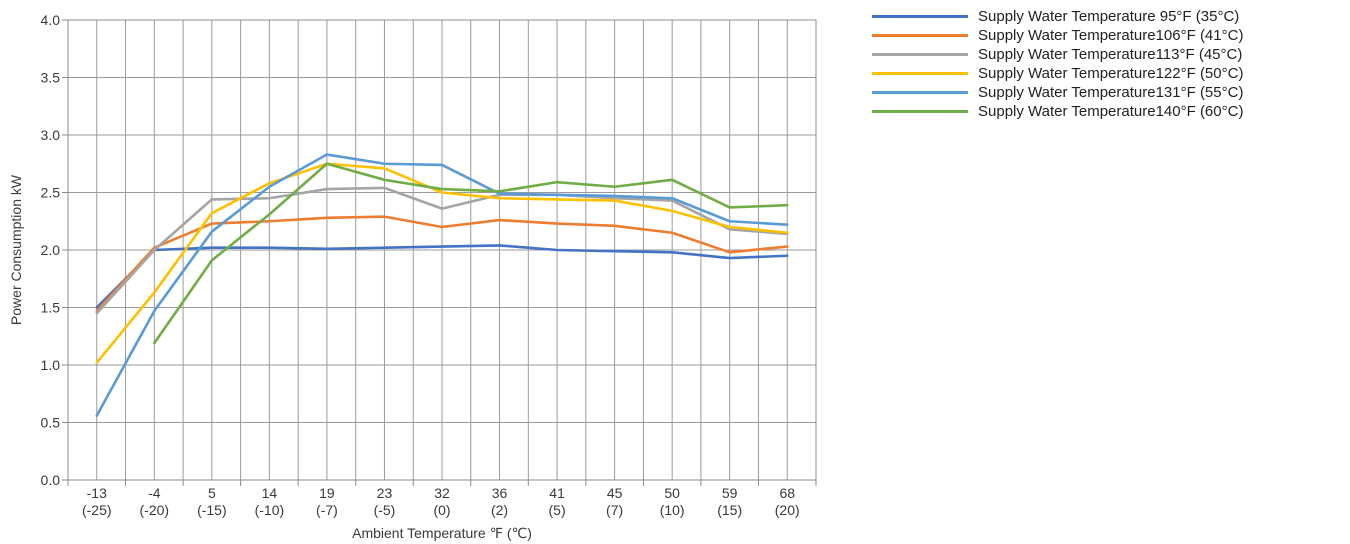  Describe the element at coordinates (557, 493) in the screenshot. I see `x-tick-label-fahrenheit: 41` at that location.